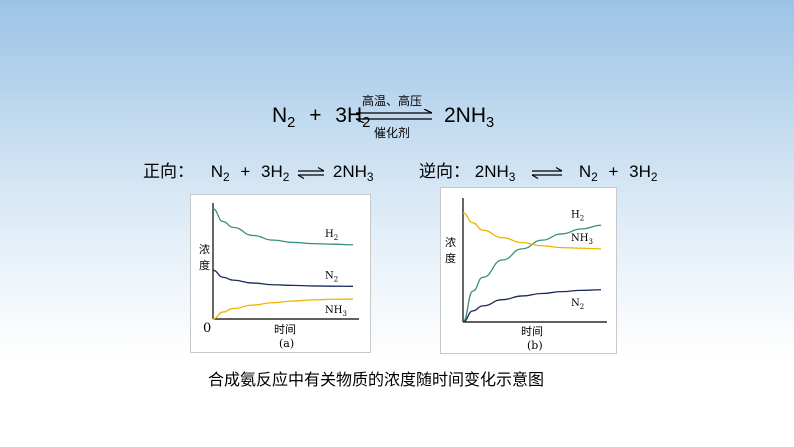 The width and height of the screenshot is (794, 447). Describe the element at coordinates (286, 343) in the screenshot. I see `chart-a-panel-label: (a)` at that location.